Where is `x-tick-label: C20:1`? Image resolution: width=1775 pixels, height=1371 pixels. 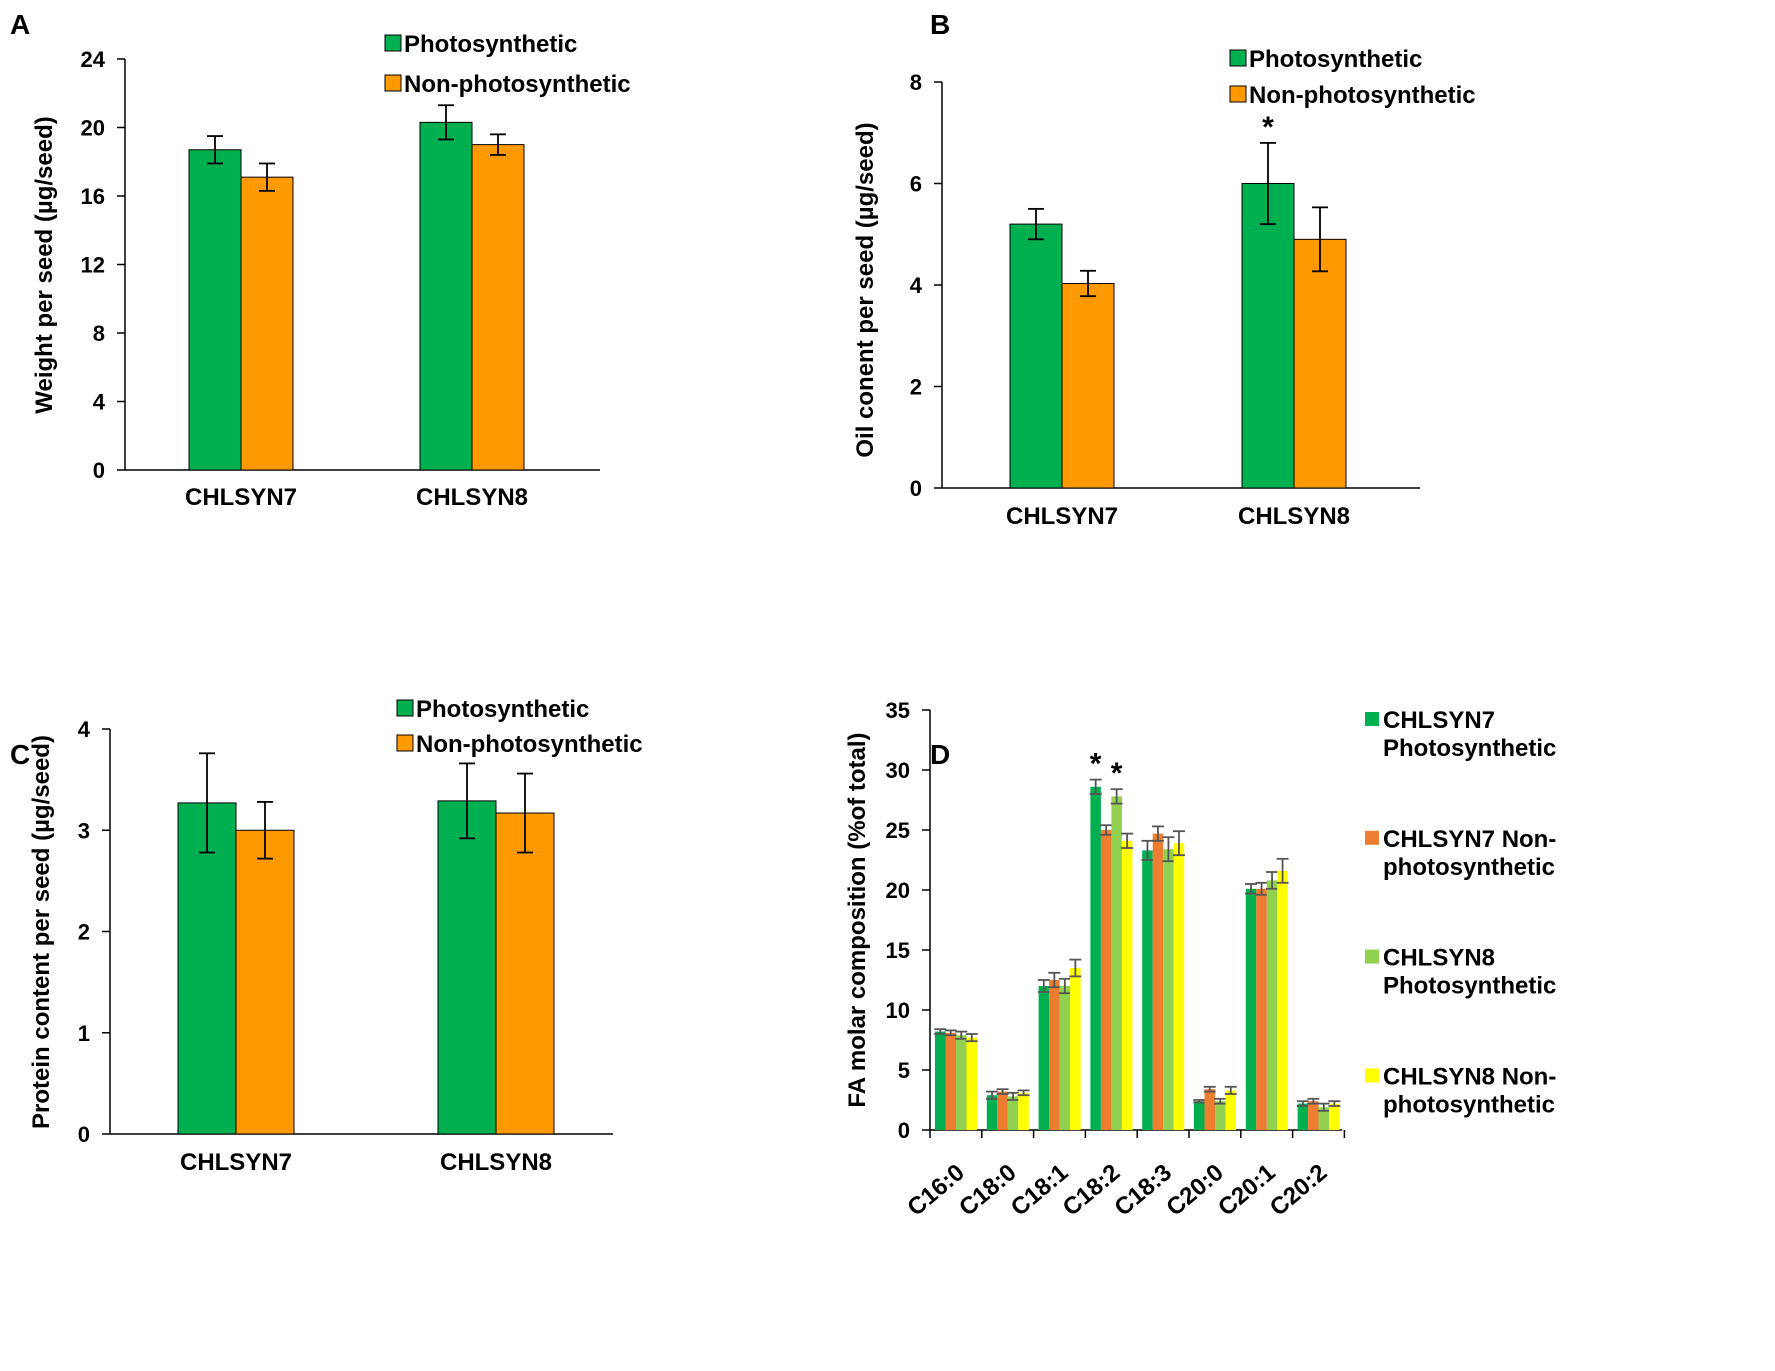
x-tick-label: C20:1 is located at coordinates (1246, 1190).